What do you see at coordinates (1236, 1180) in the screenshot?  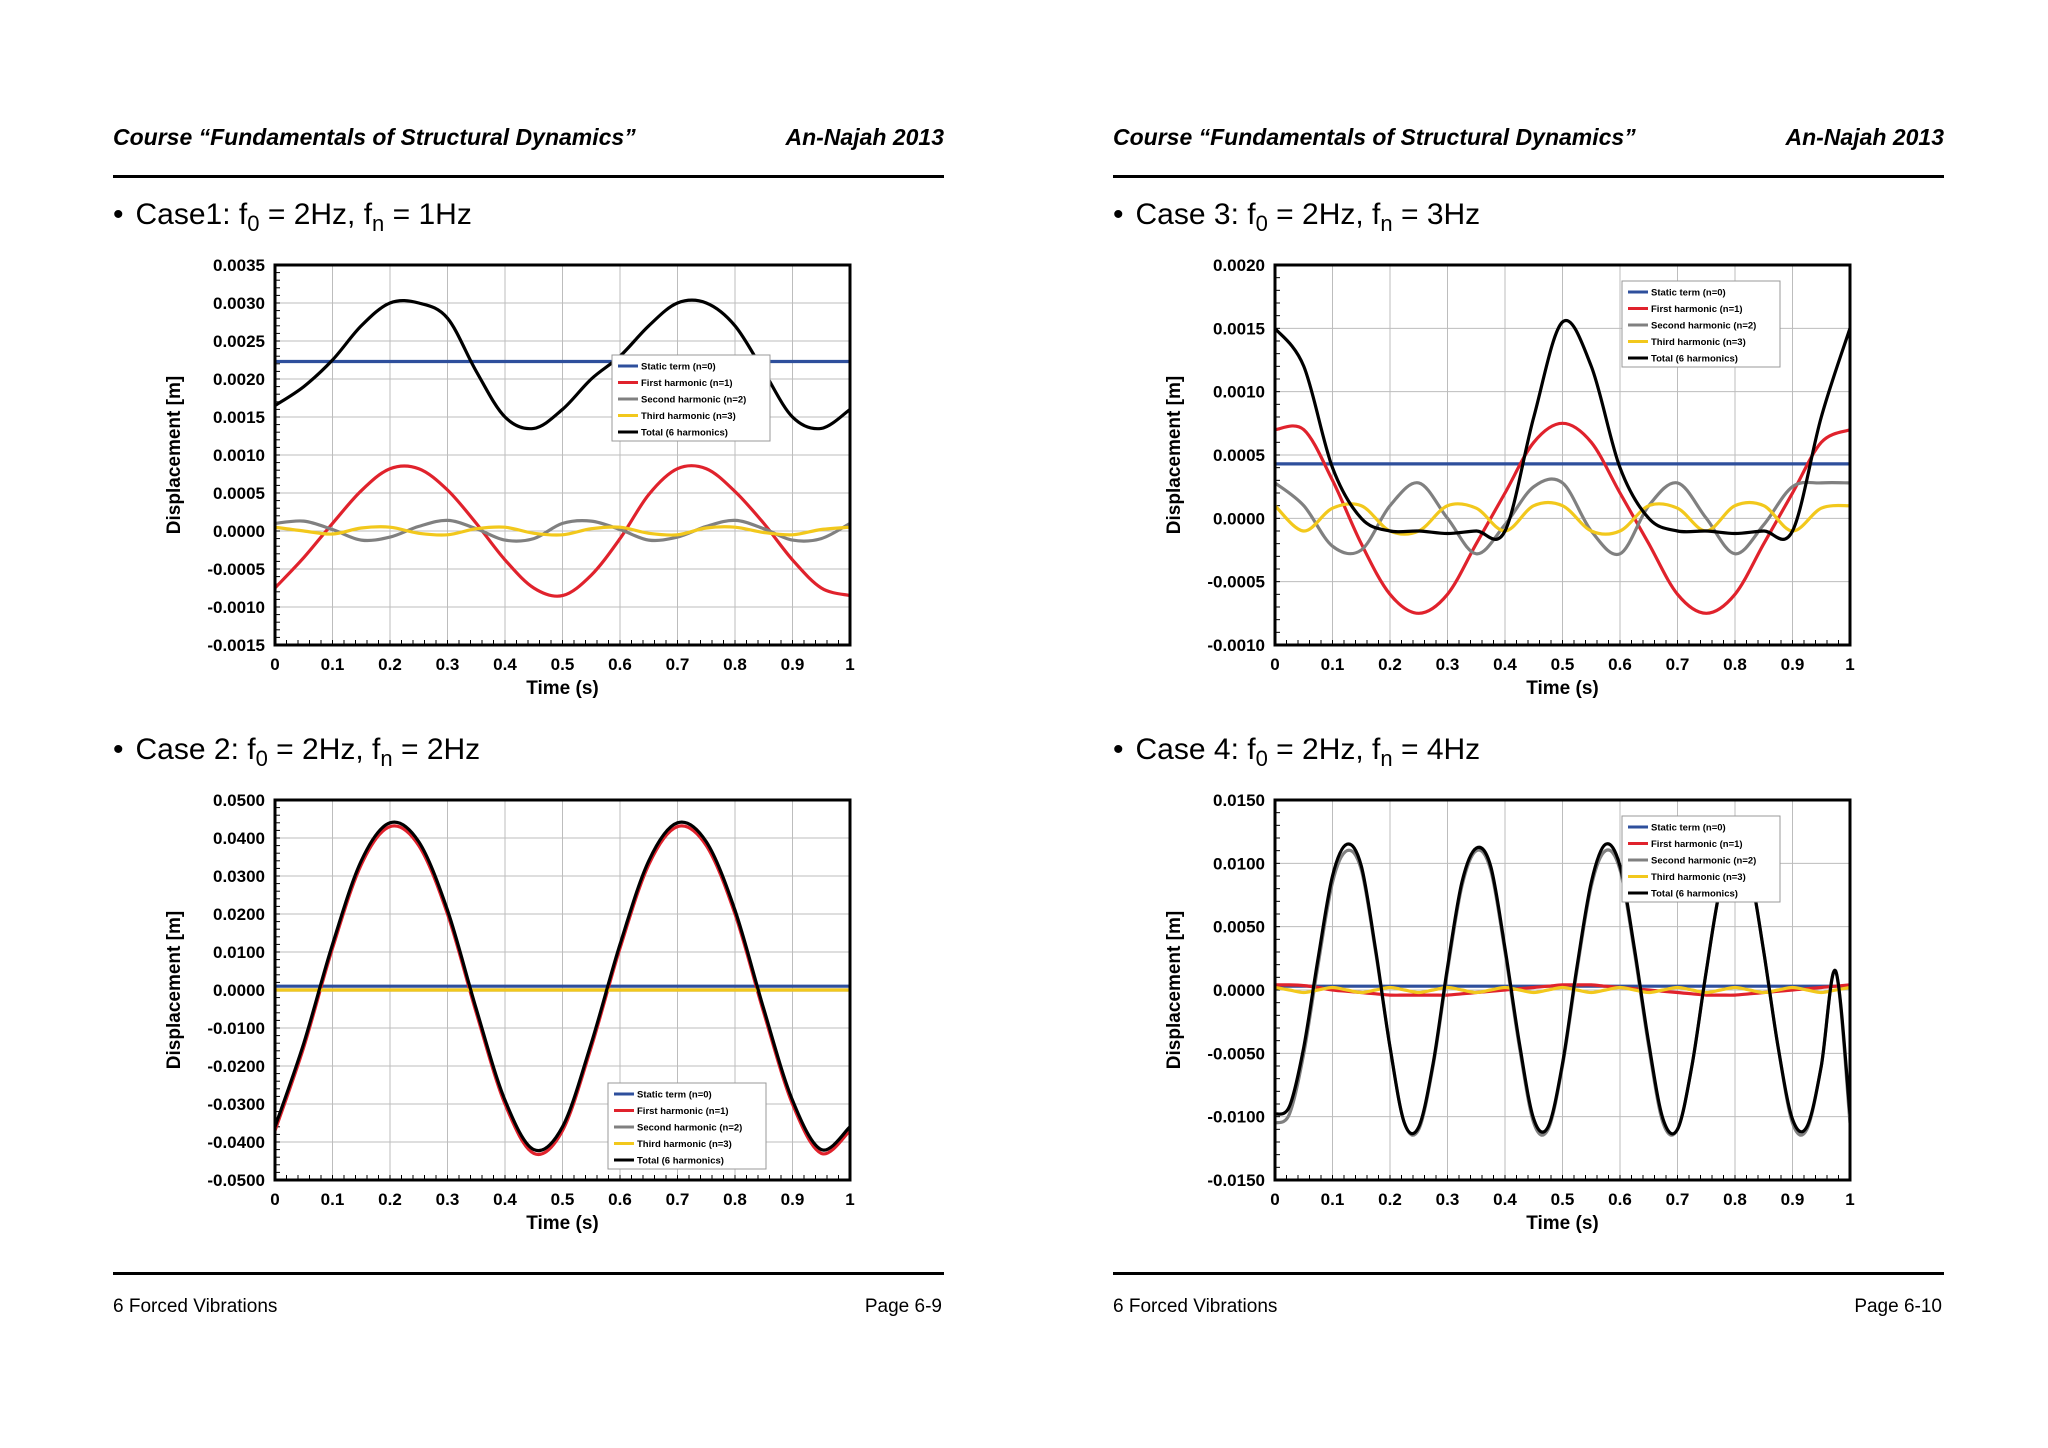 I see `y-tick-label: -0.0150` at bounding box center [1236, 1180].